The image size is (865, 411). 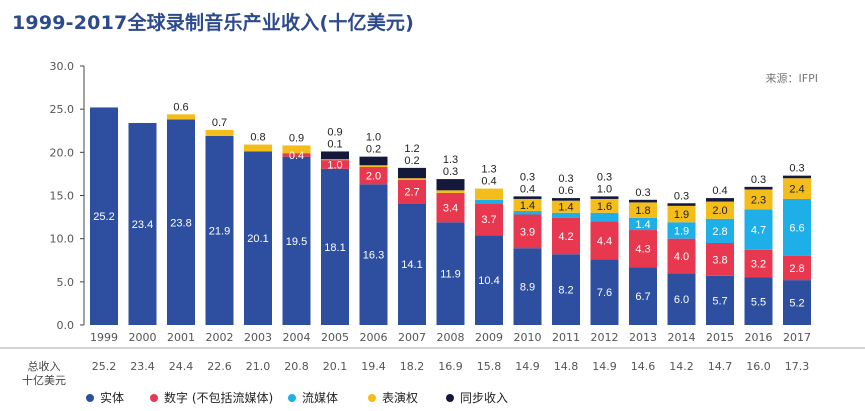 I want to click on bar-value-label-digital: 1.0, so click(x=334, y=165).